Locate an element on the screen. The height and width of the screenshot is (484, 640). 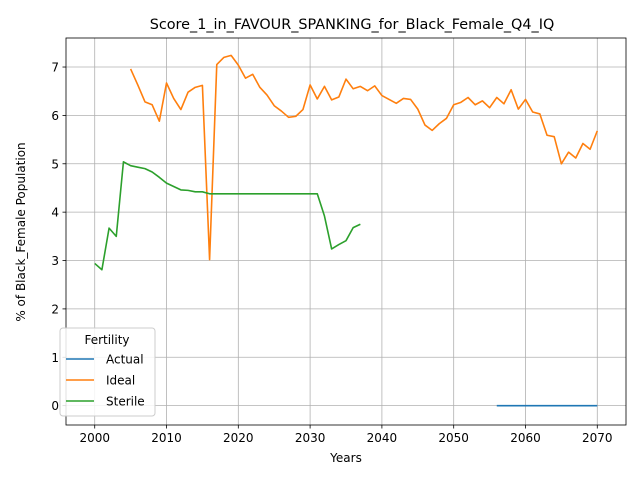
x-axis: 2000 2010 2020 2030 2040 2050 2060 2070 is located at coordinates (346, 435).